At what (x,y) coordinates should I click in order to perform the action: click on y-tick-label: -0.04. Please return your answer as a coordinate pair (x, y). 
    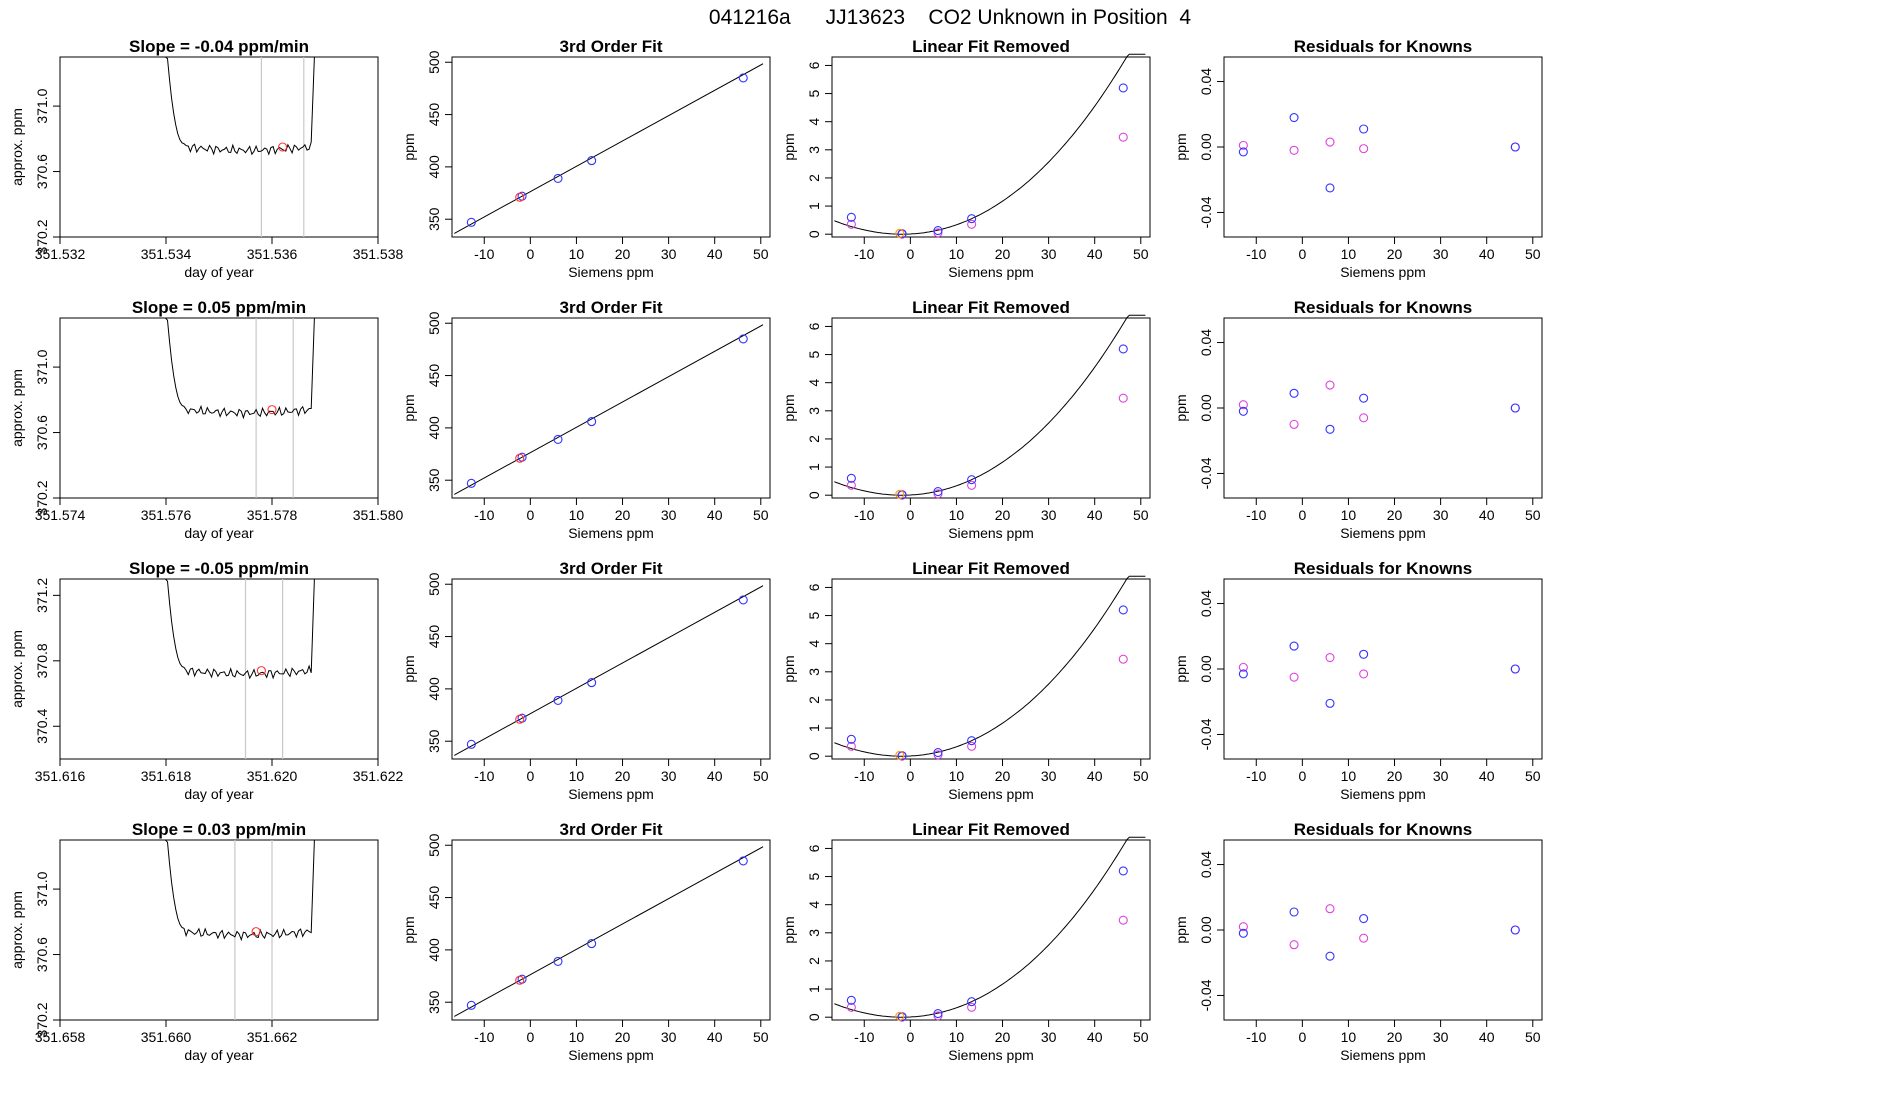
    Looking at the image, I should click on (1206, 212).